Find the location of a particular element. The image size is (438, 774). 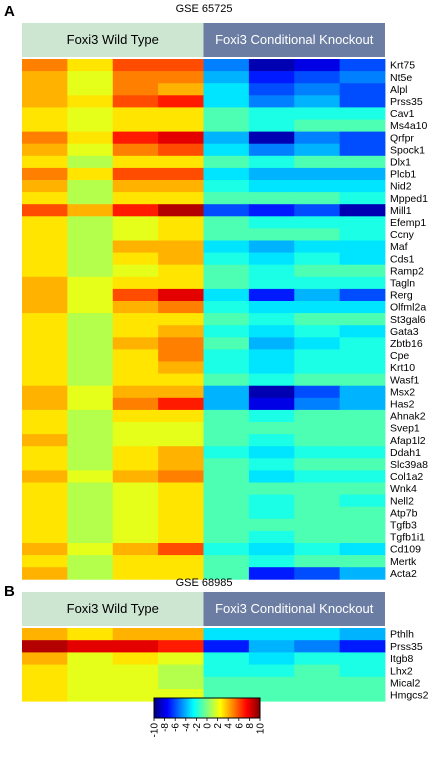

gene-label: Tgfb3 is located at coordinates (403, 525).